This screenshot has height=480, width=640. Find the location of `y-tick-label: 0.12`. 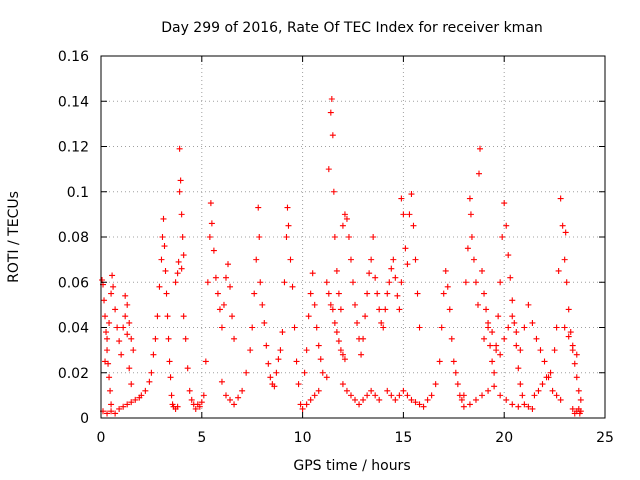

y-tick-label: 0.12 is located at coordinates (73, 148).